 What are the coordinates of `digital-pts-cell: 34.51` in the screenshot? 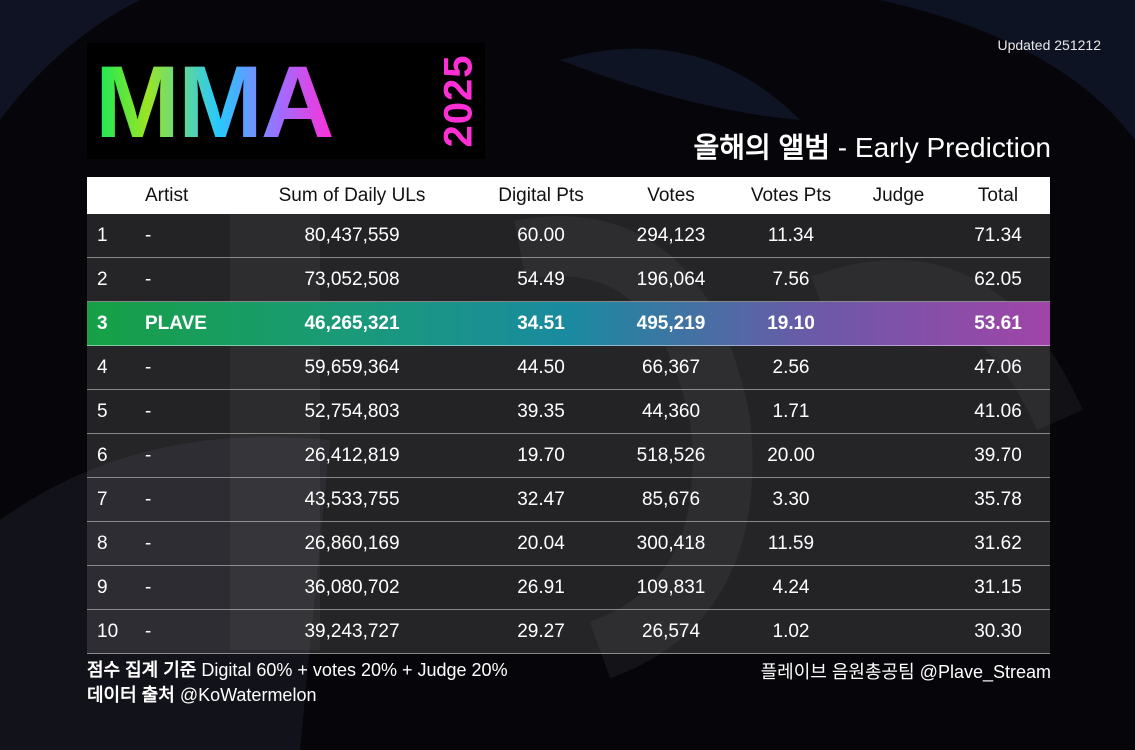 It's located at (541, 323).